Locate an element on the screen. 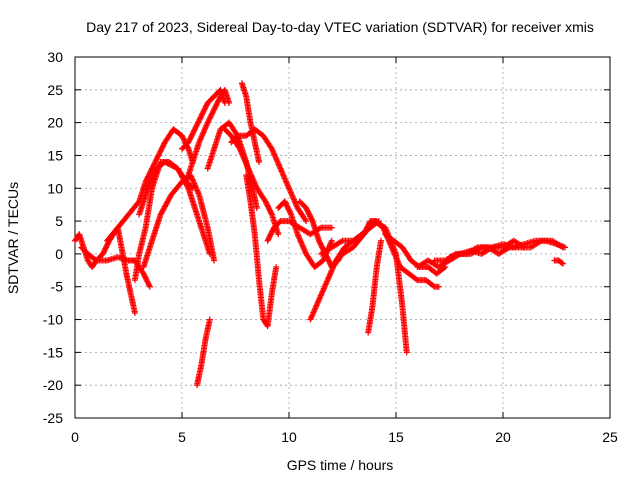  y-tick-label: 5 is located at coordinates (59, 221).